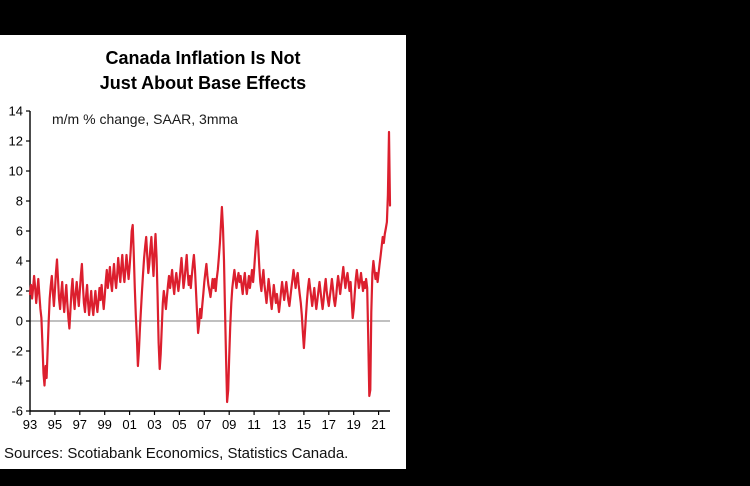  I want to click on svg-text: 13, so click(279, 424).